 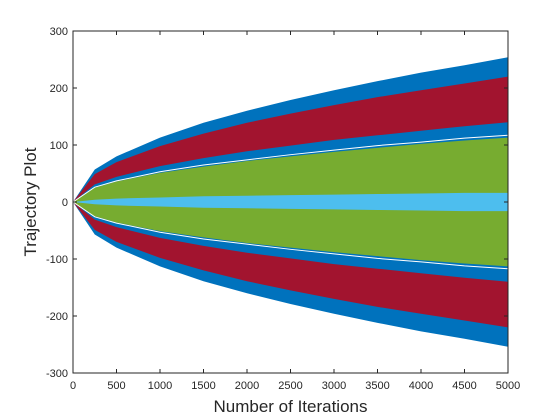 What do you see at coordinates (377, 386) in the screenshot?
I see `x-tick-label: 3500` at bounding box center [377, 386].